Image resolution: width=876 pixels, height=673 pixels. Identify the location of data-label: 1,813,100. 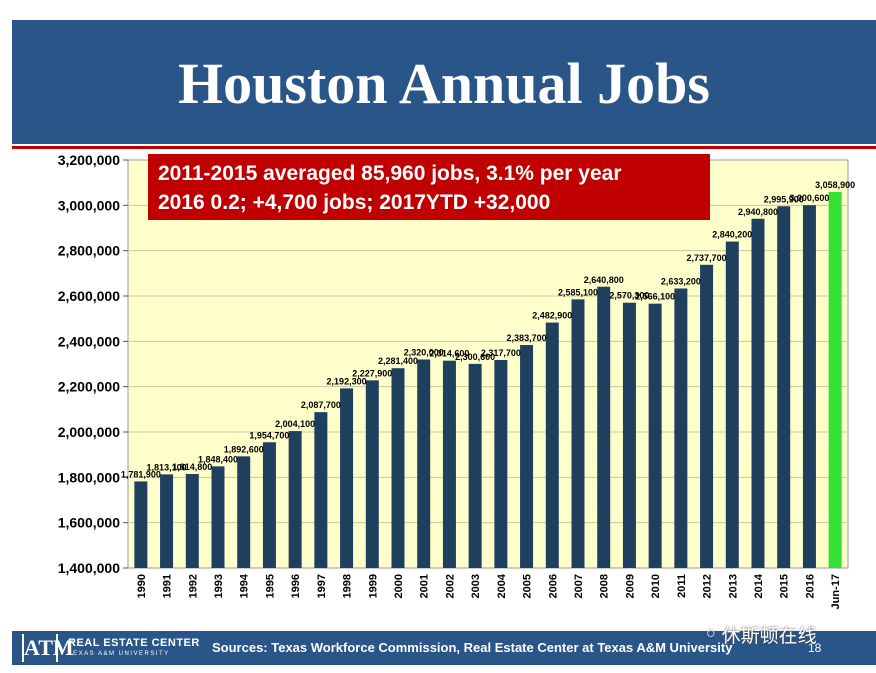
(167, 467).